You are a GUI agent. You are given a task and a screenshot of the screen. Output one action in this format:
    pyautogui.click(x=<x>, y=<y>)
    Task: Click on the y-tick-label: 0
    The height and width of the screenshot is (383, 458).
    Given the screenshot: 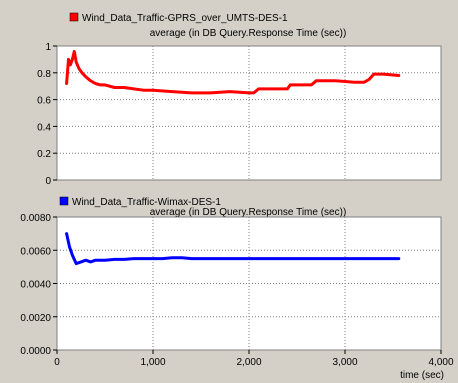 What is the action you would take?
    pyautogui.click(x=48, y=181)
    